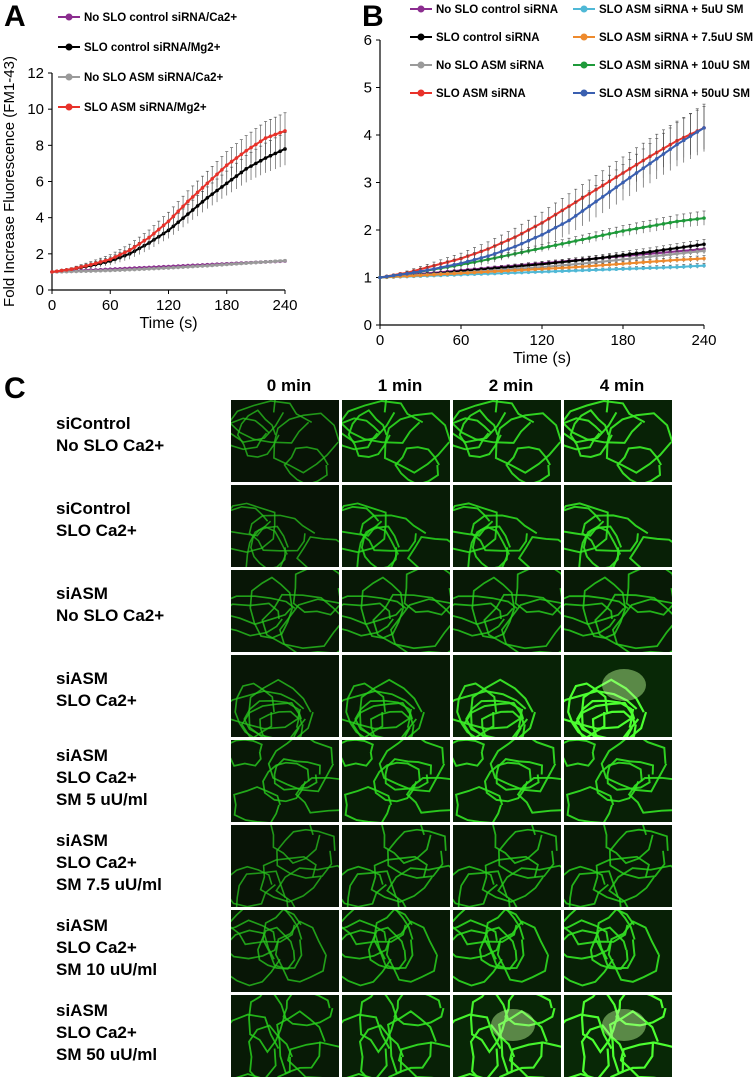  I want to click on legend-swatch-marker, so click(584, 93).